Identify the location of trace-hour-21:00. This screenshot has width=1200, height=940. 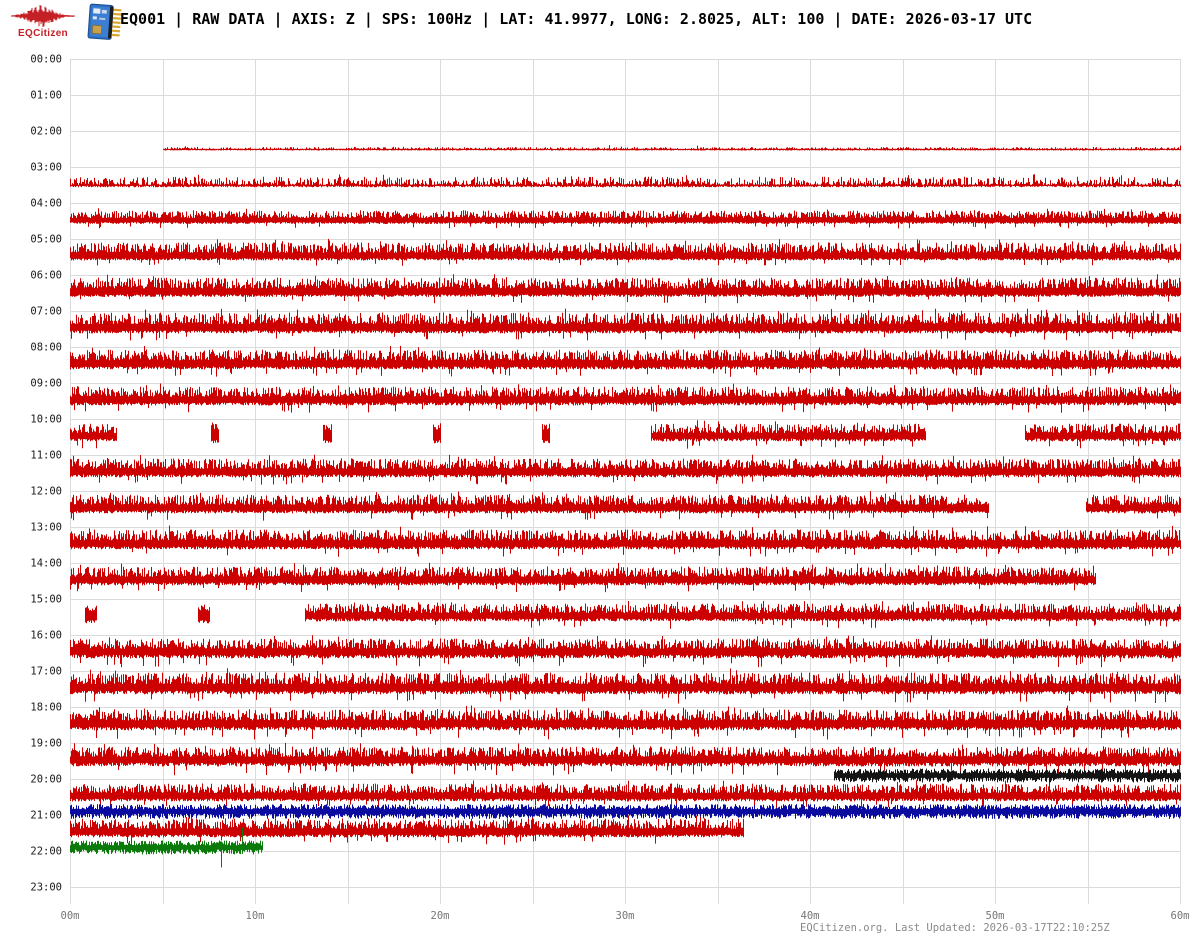
(407, 830).